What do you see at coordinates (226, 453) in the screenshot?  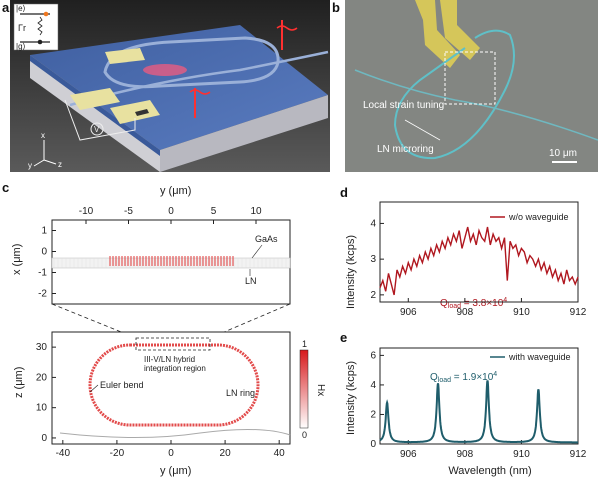 I see `c-bot-xtick: 20` at bounding box center [226, 453].